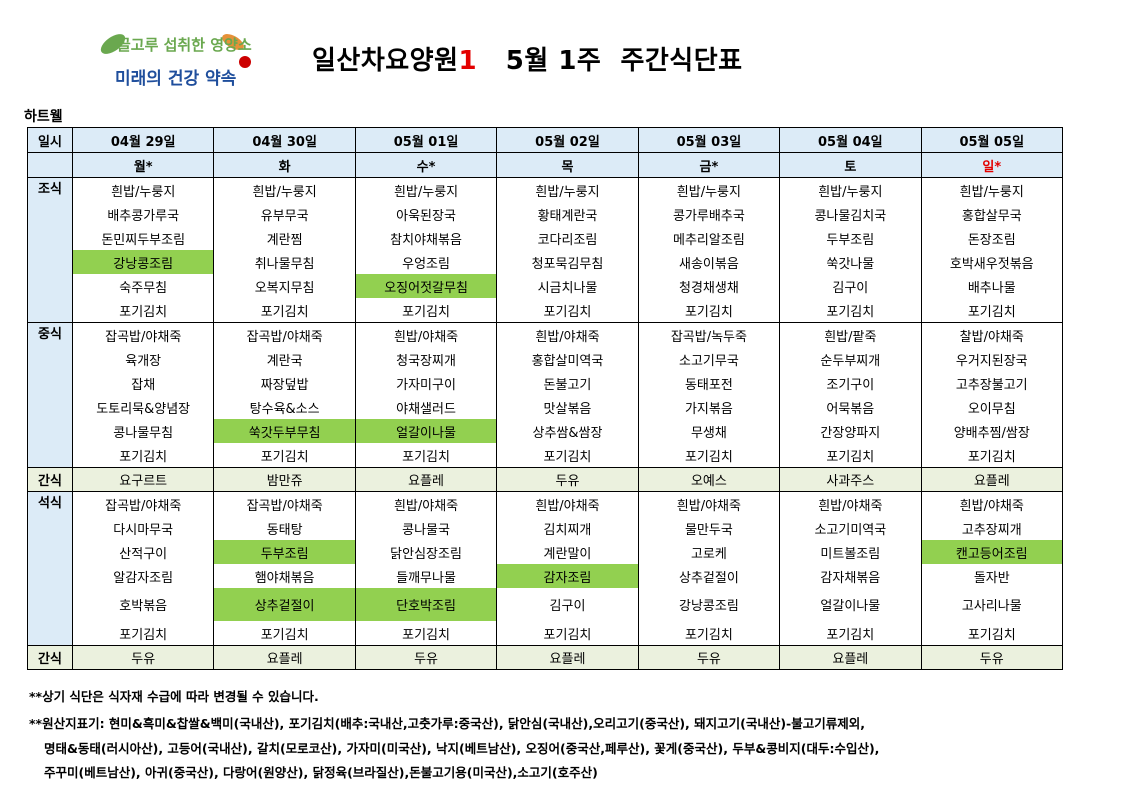  I want to click on snack-item: 사과주스, so click(850, 479).